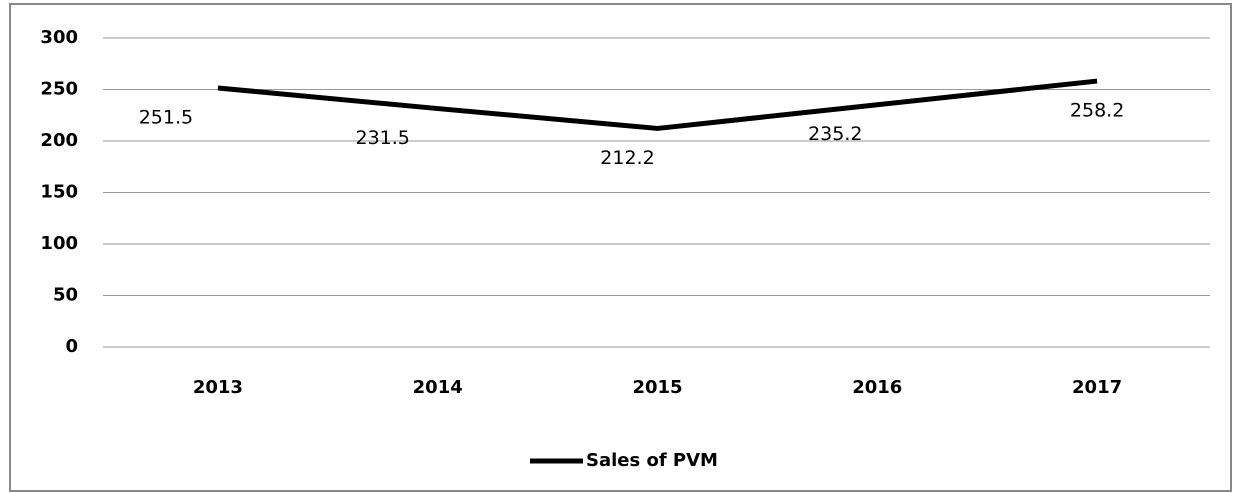 Image resolution: width=1235 pixels, height=493 pixels. I want to click on data-label: 212.2, so click(627, 158).